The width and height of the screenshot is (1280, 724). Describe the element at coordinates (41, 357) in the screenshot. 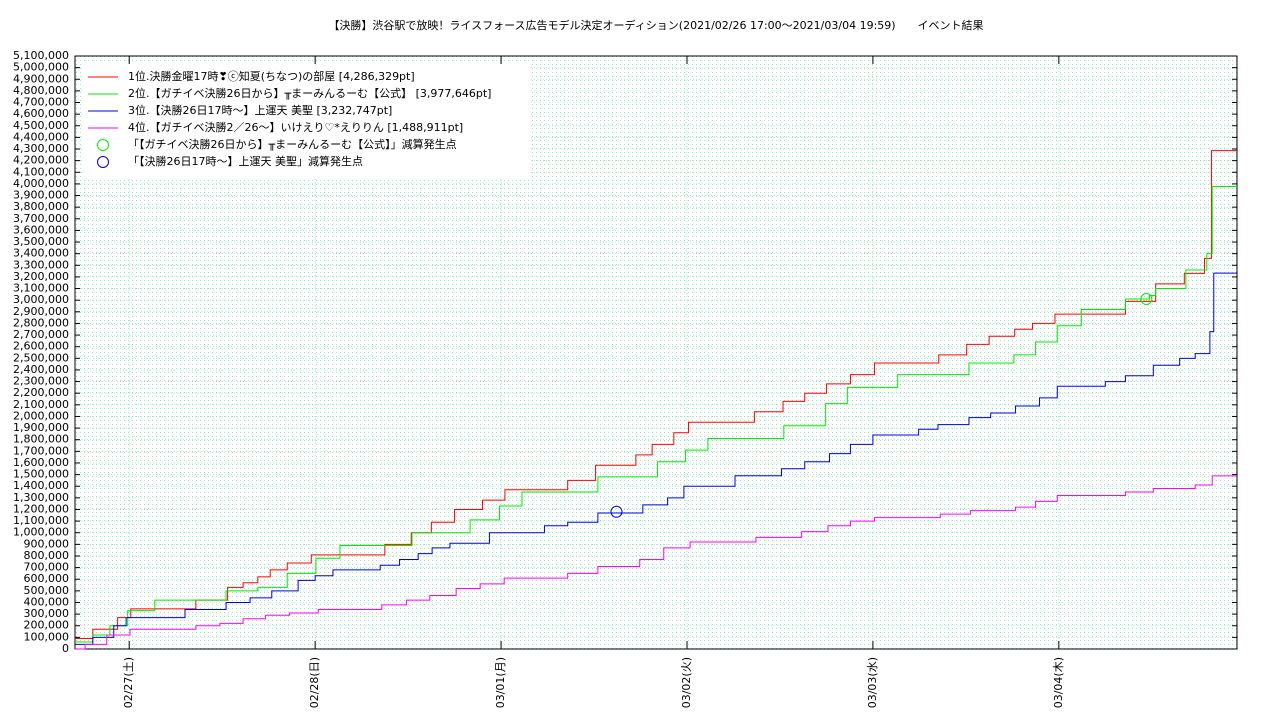

I see `y-tick-label: 2,500,000` at that location.